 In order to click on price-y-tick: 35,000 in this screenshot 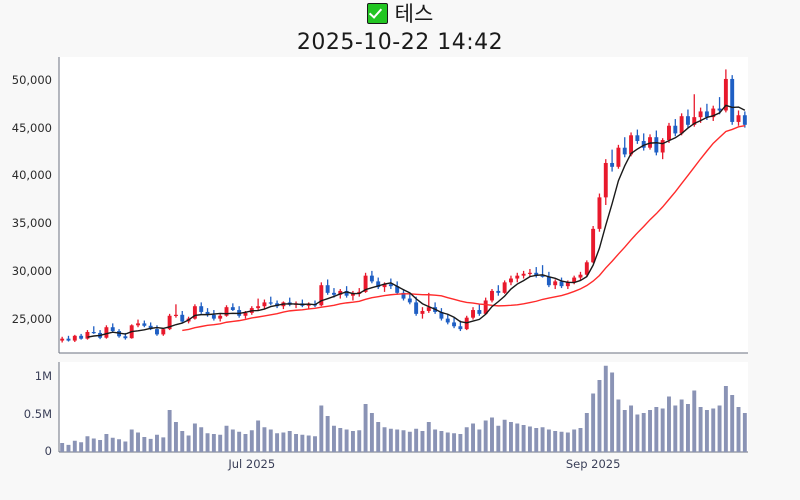, I will do `click(31, 223)`.